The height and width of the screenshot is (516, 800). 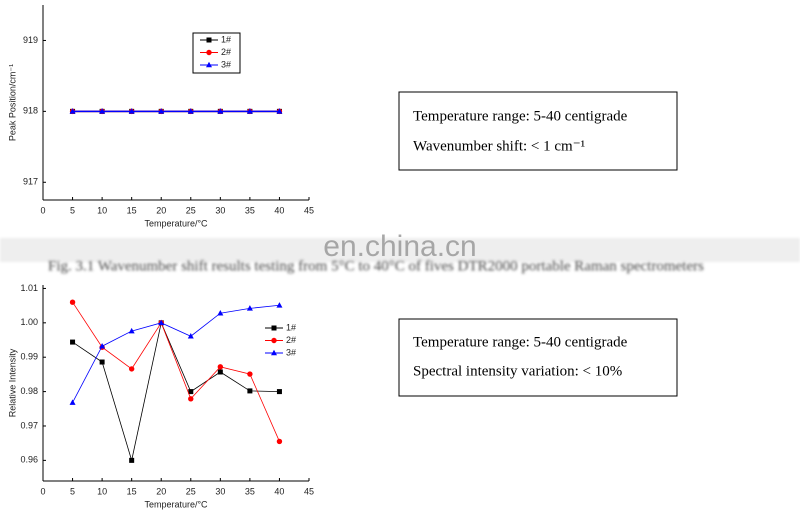 What do you see at coordinates (12, 382) in the screenshot?
I see `y-axis-label: Relative Intensity` at bounding box center [12, 382].